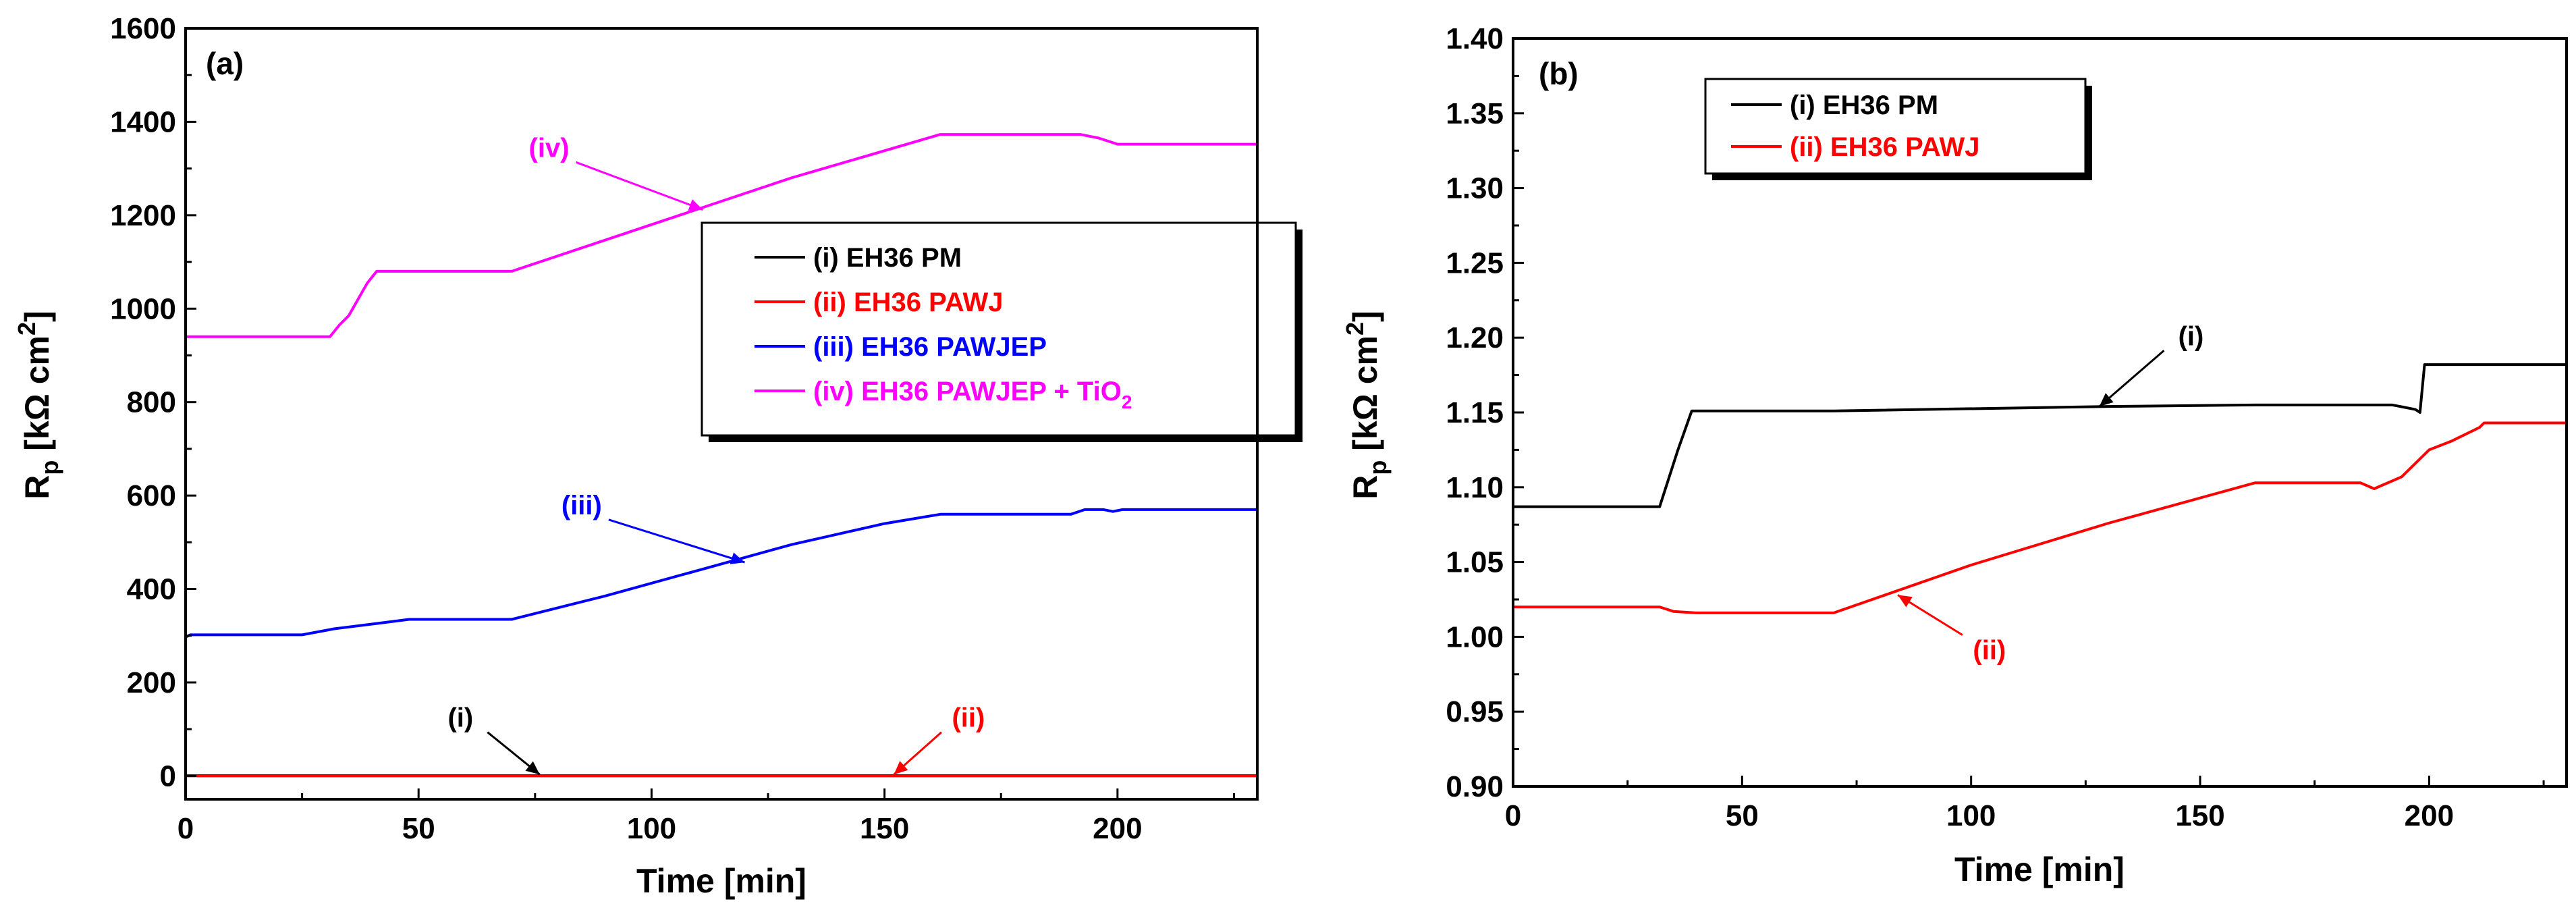 The image size is (2576, 912). Describe the element at coordinates (1742, 815) in the screenshot. I see `panel-b-xtick-label: 50` at that location.